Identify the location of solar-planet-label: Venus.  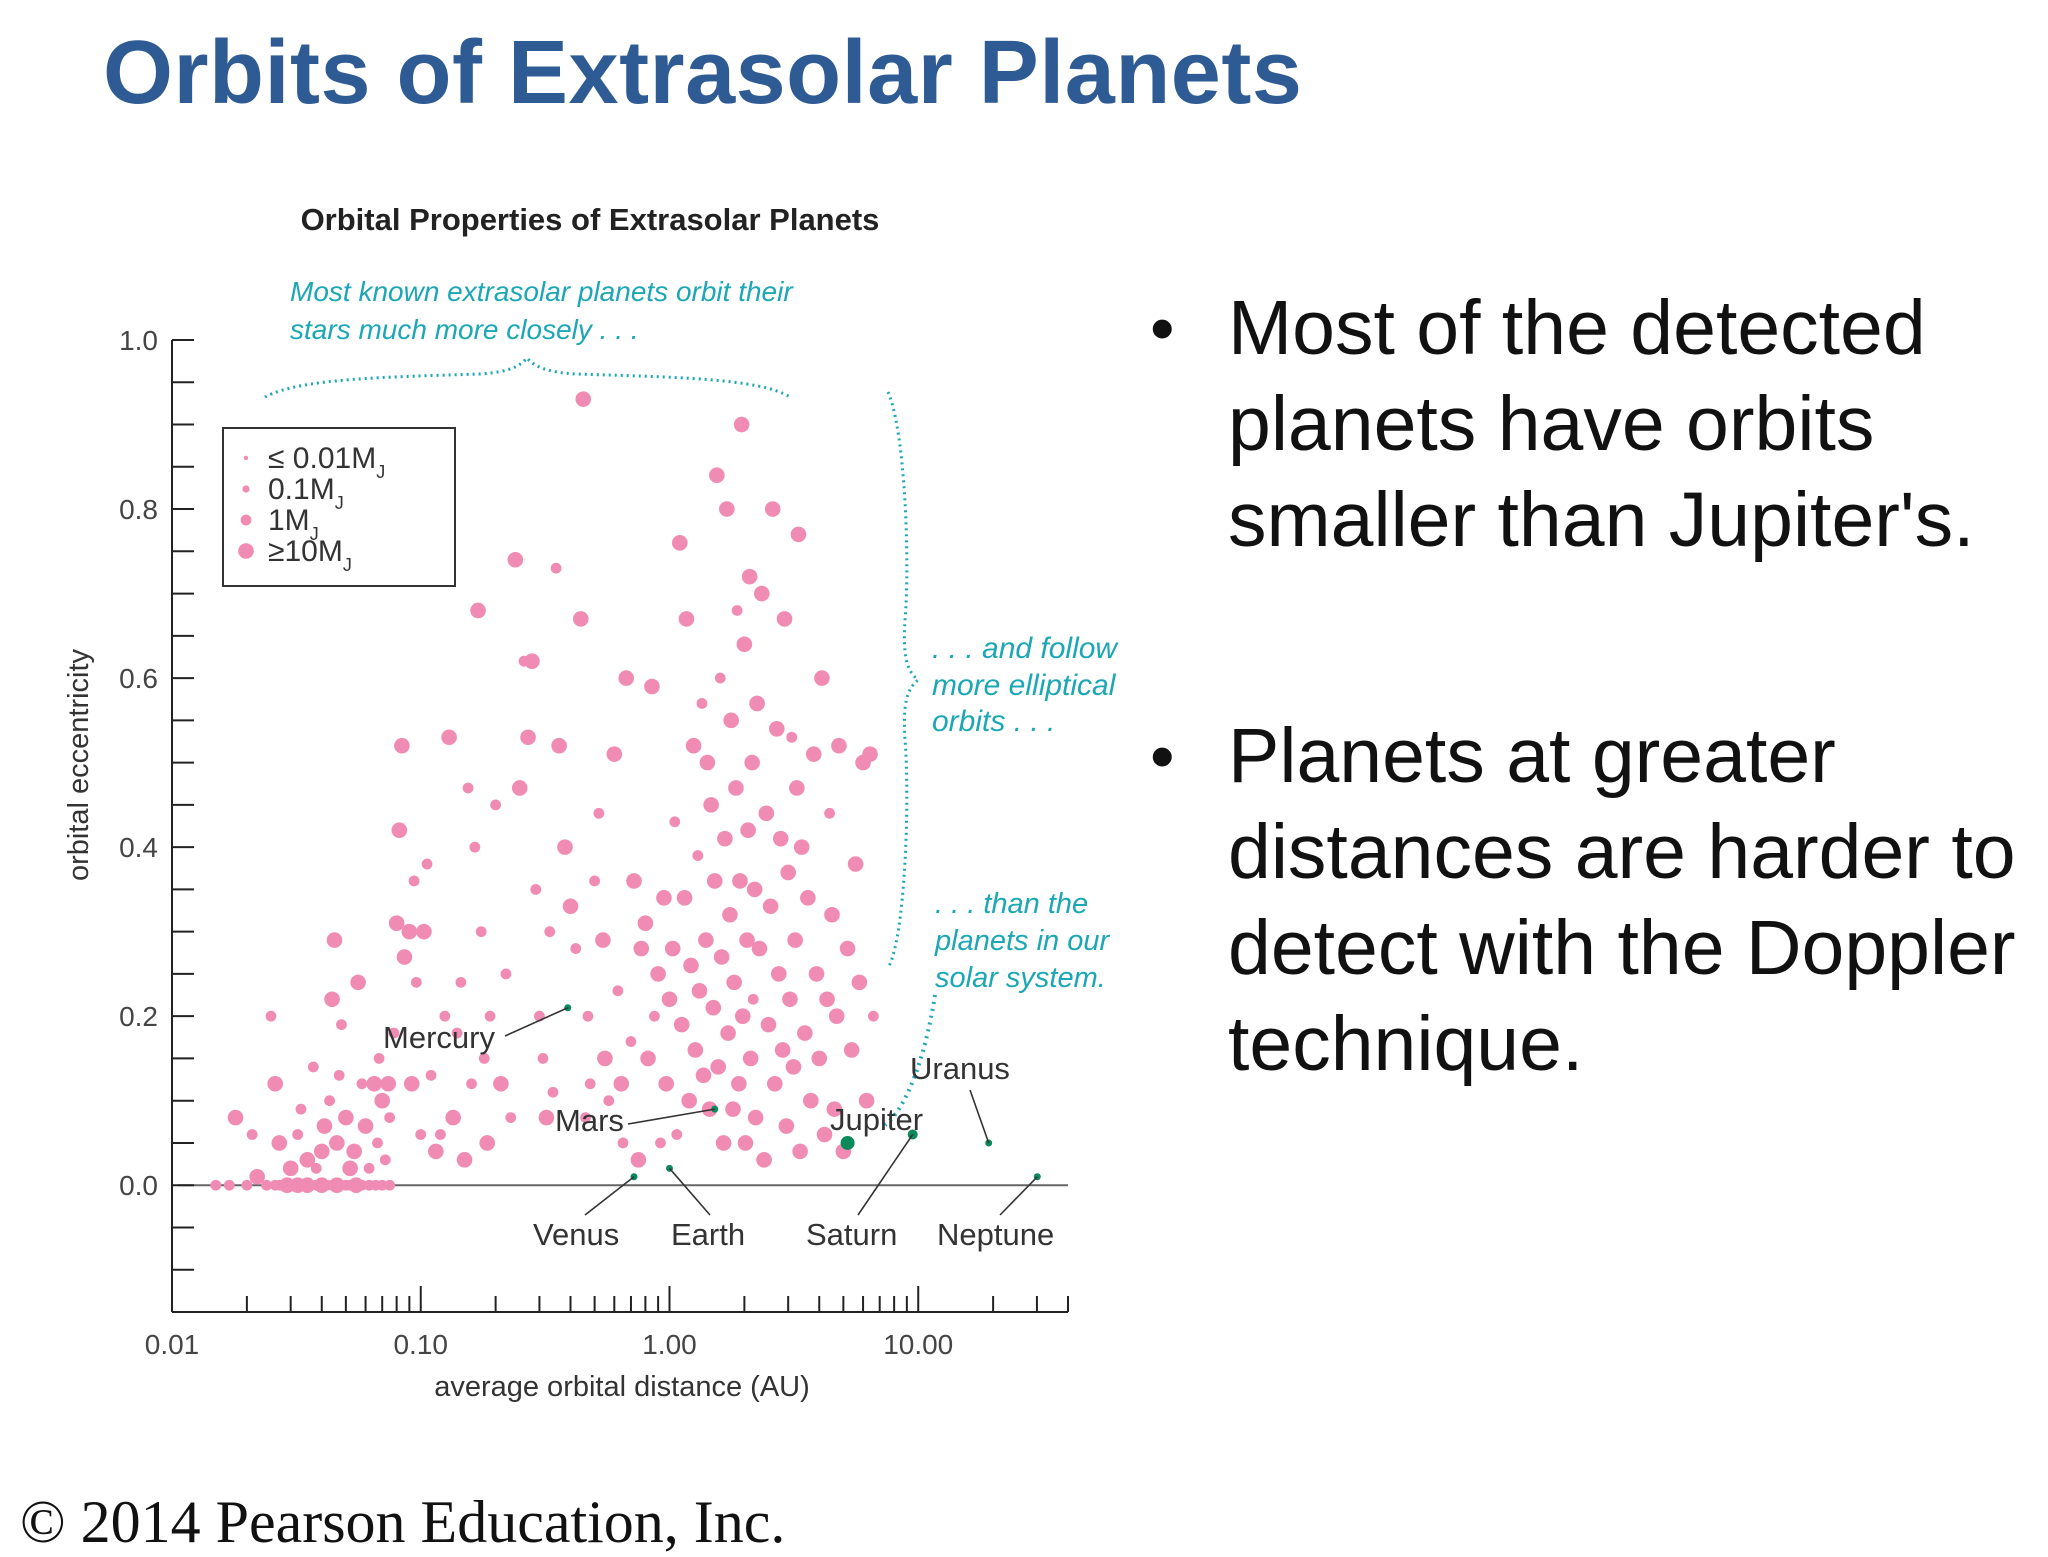
(576, 1234).